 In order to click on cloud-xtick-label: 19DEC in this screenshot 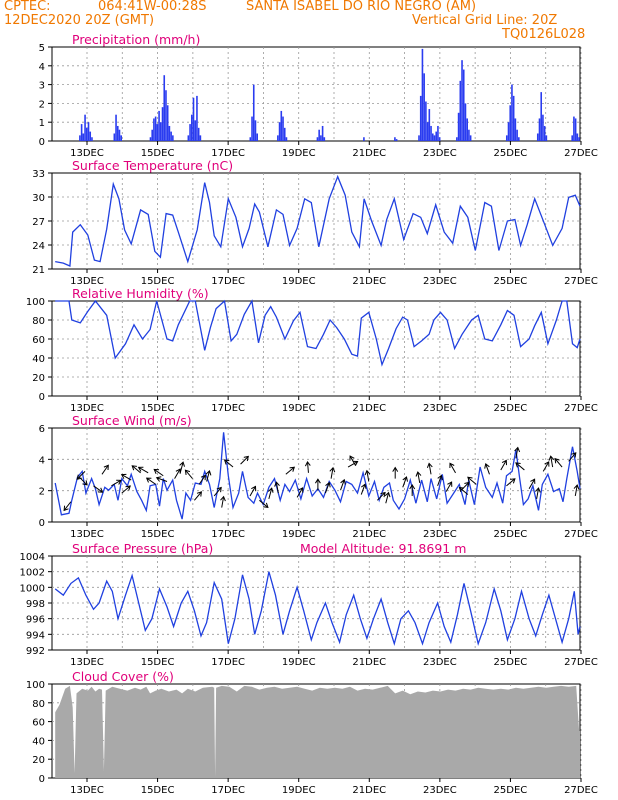, I will do `click(299, 790)`.